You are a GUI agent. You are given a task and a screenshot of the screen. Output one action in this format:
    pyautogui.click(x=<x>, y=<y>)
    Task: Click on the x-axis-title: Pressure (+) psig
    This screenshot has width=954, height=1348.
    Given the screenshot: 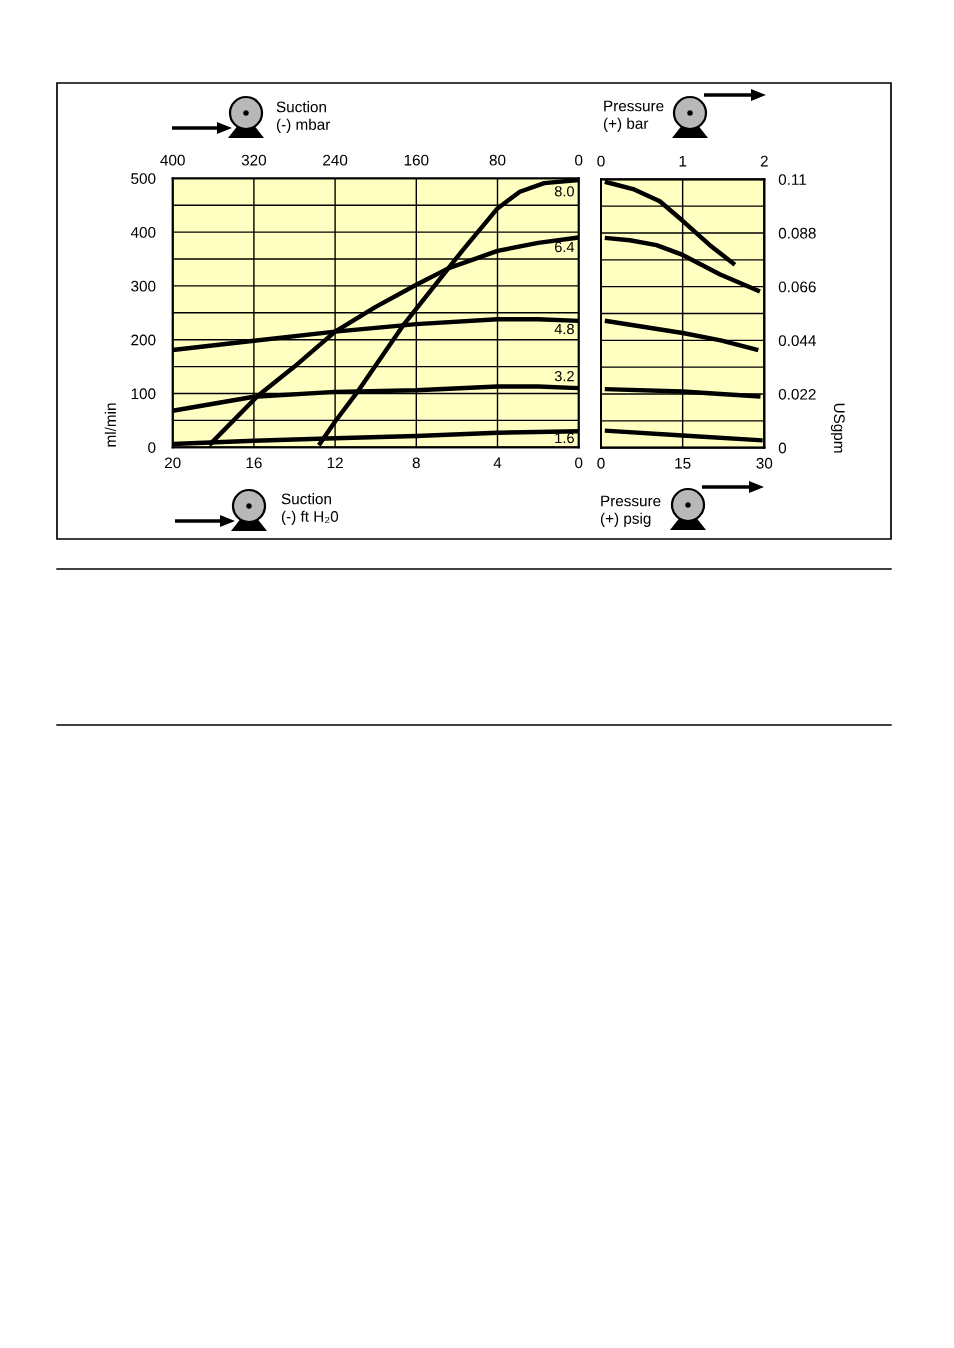 What is the action you would take?
    pyautogui.click(x=630, y=511)
    